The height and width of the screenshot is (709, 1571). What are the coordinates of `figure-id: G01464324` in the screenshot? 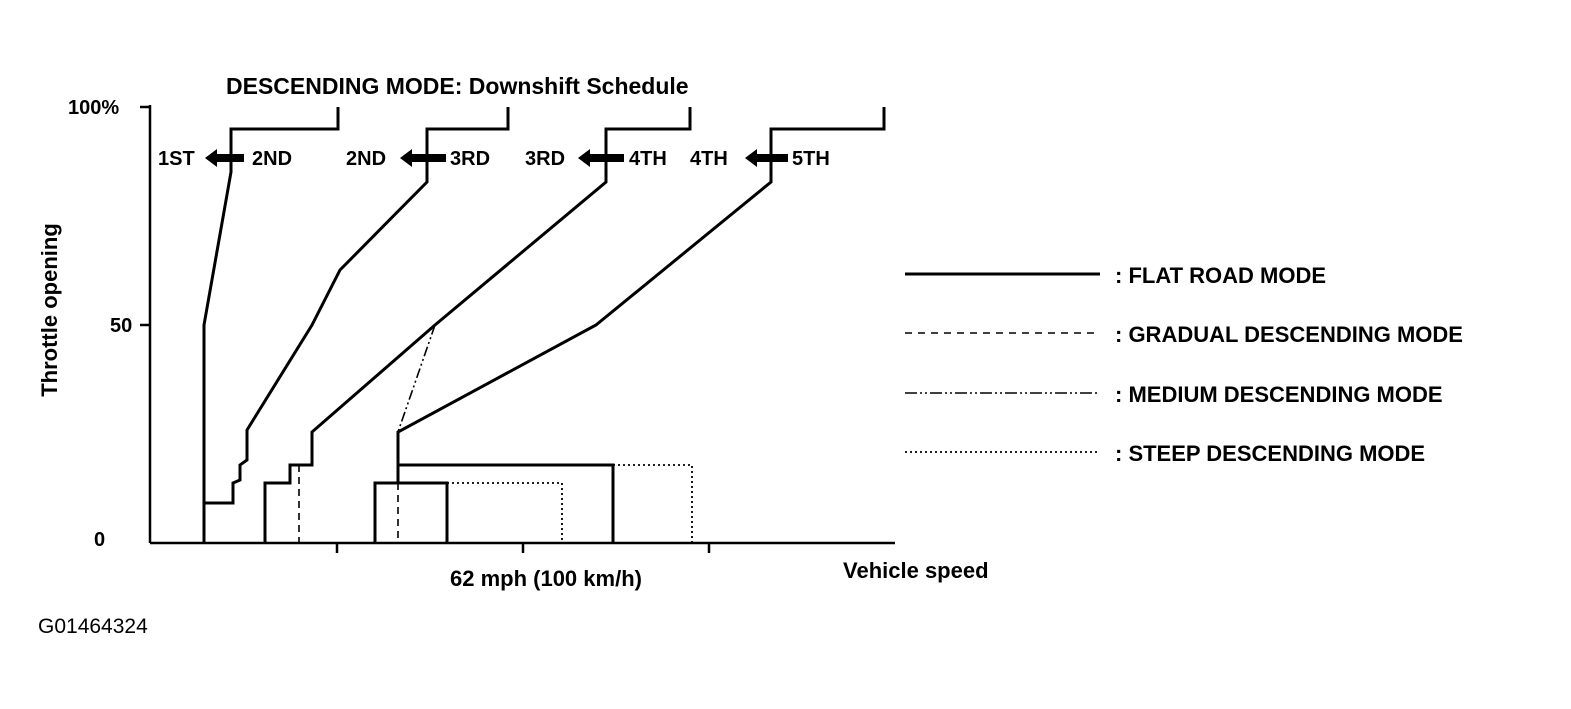 It's located at (93, 626).